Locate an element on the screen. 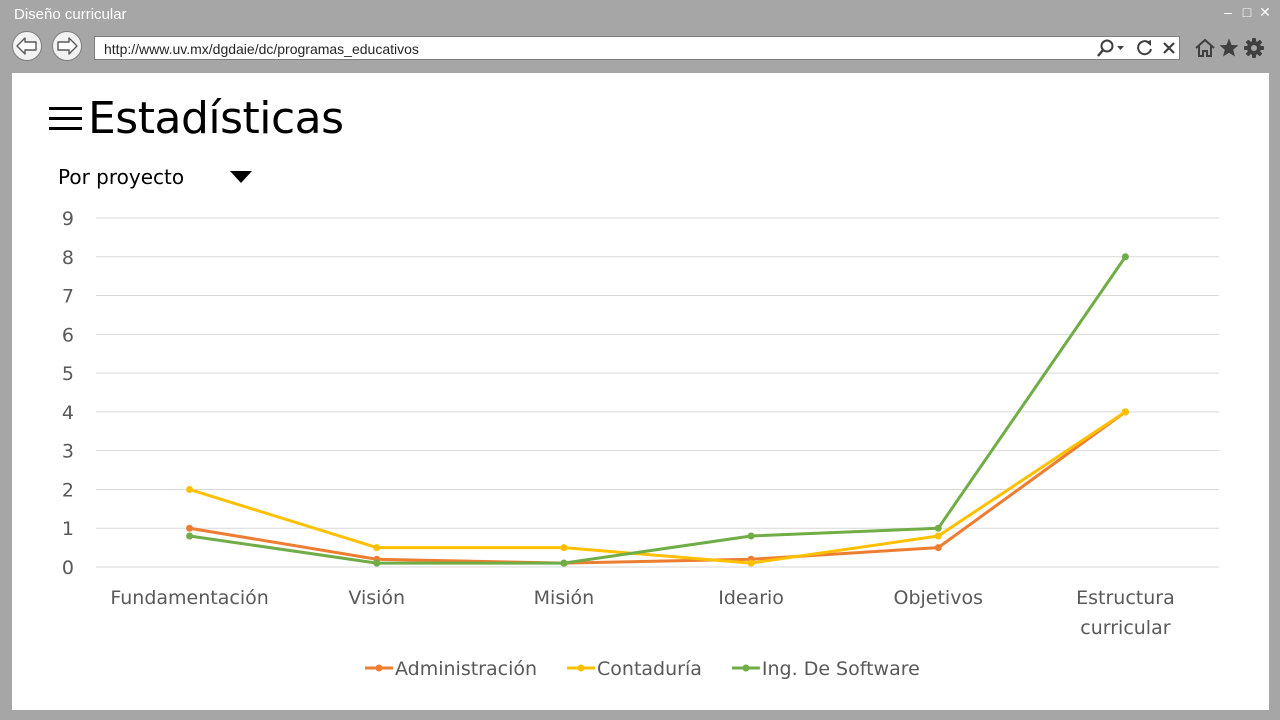 This screenshot has width=1280, height=720. x-category-label: Fundamentación is located at coordinates (189, 598).